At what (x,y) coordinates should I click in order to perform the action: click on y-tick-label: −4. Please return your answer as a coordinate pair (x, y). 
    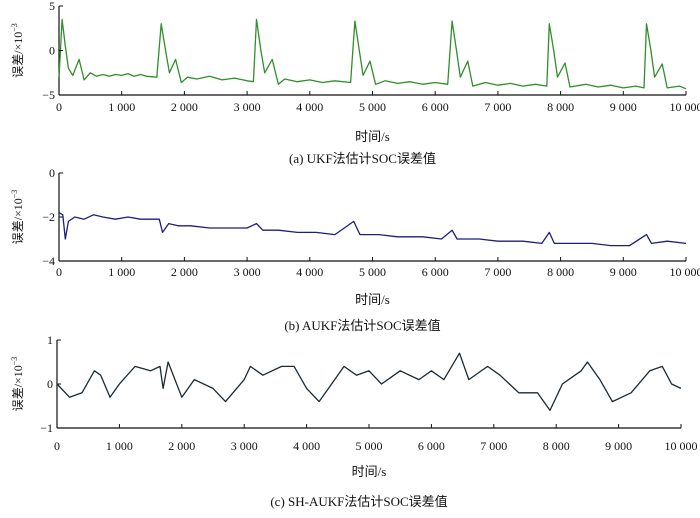
    Looking at the image, I should click on (48, 261).